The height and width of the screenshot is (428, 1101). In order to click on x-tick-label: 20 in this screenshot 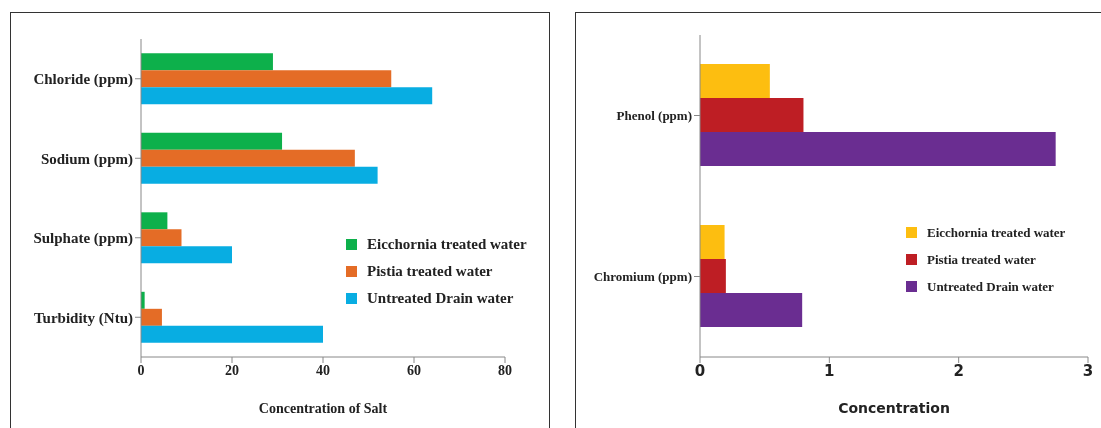, I will do `click(232, 370)`.